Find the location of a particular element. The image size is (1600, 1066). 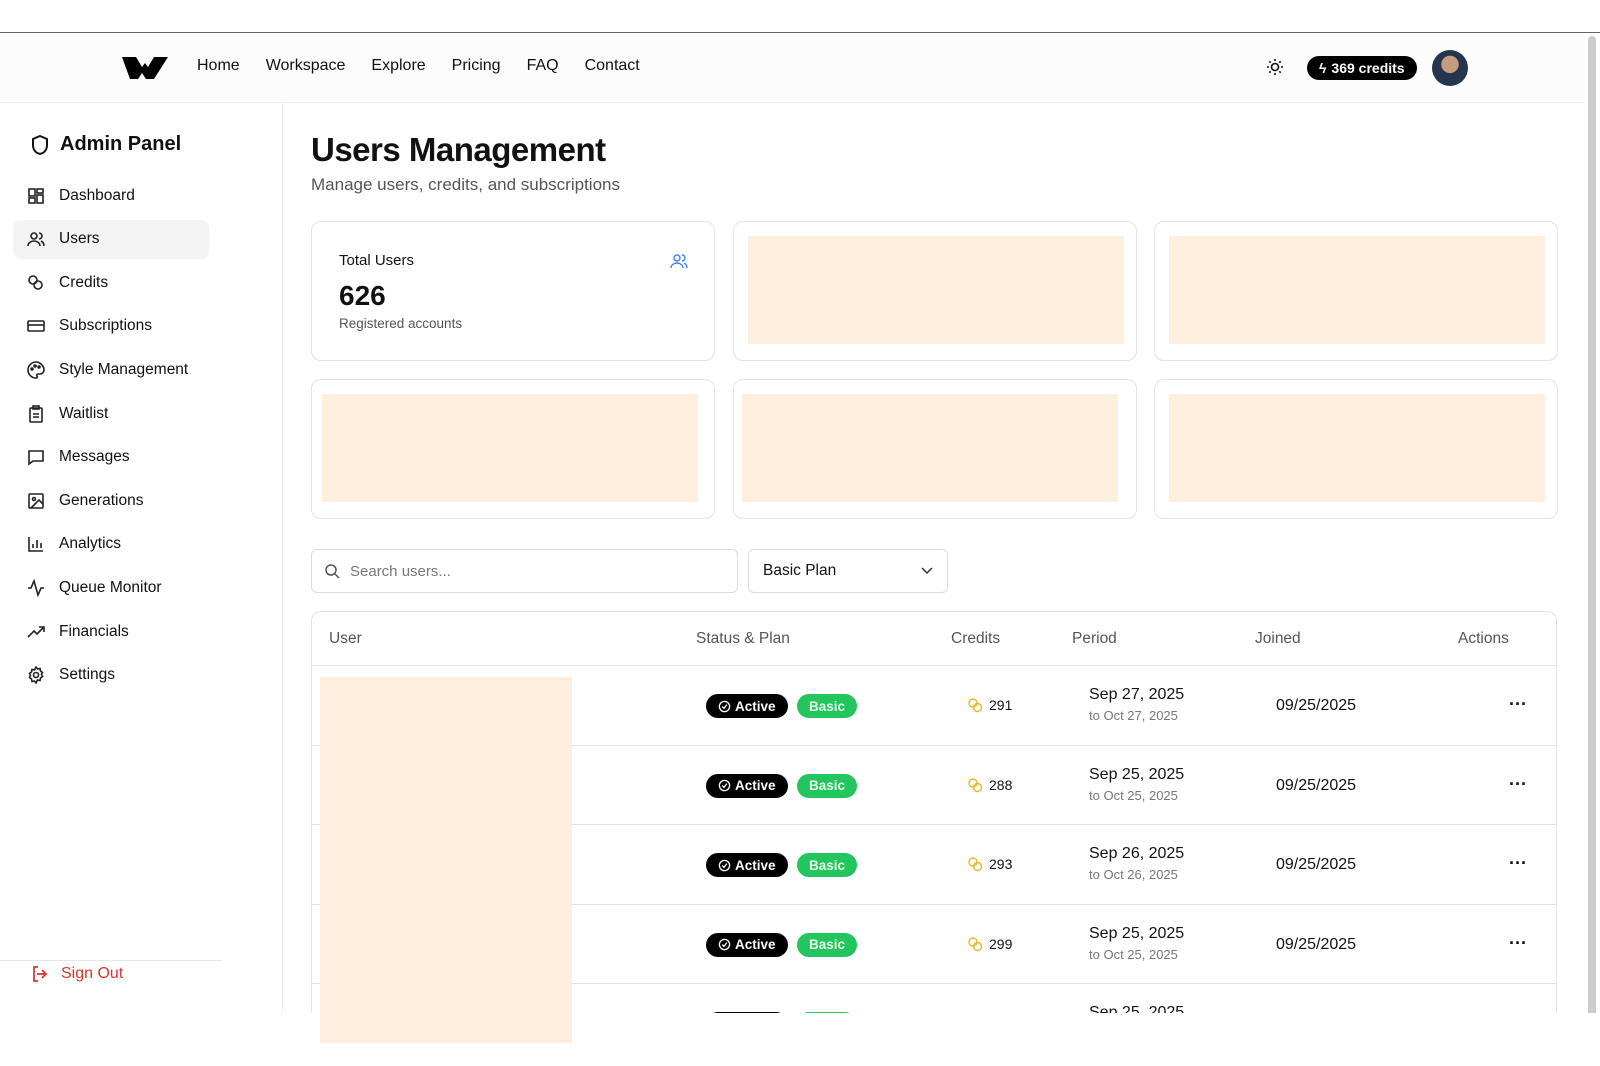

sidebar-item-financials: Financials is located at coordinates (111, 631).